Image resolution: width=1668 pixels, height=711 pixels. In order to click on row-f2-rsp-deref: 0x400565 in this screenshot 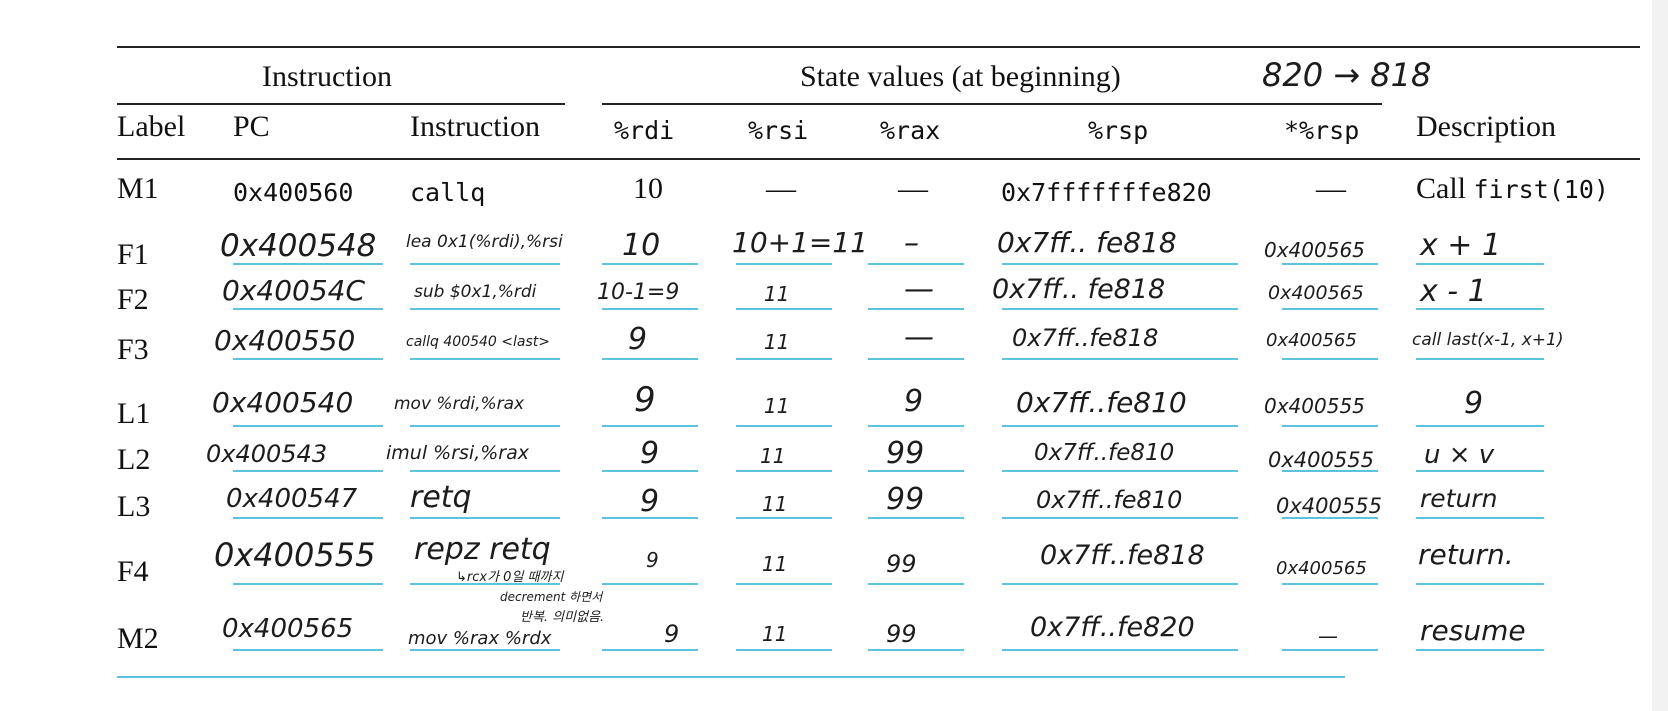, I will do `click(1316, 293)`.